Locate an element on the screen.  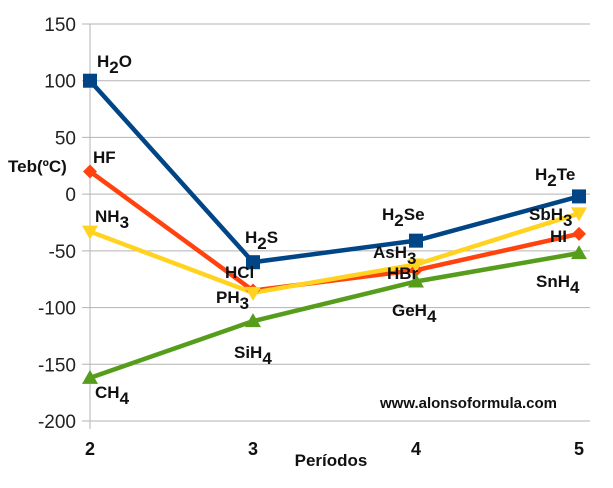
data-label: SbH3 is located at coordinates (550, 217).